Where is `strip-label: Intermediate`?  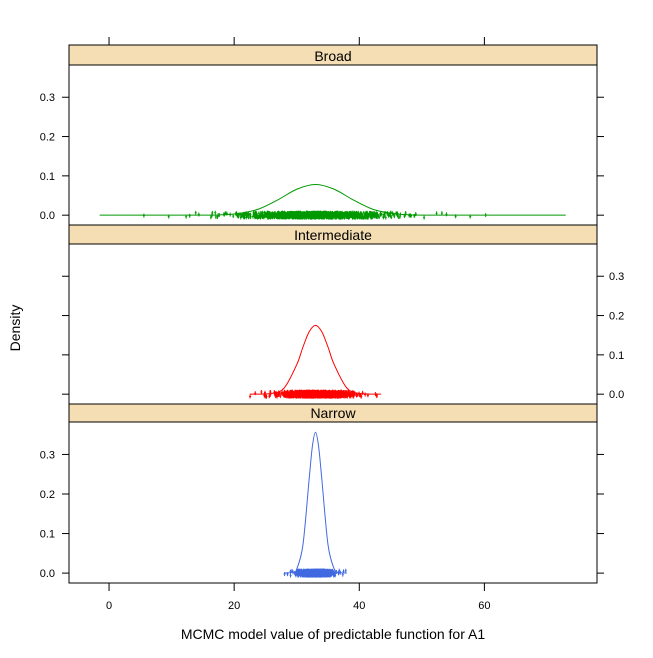 strip-label: Intermediate is located at coordinates (333, 235).